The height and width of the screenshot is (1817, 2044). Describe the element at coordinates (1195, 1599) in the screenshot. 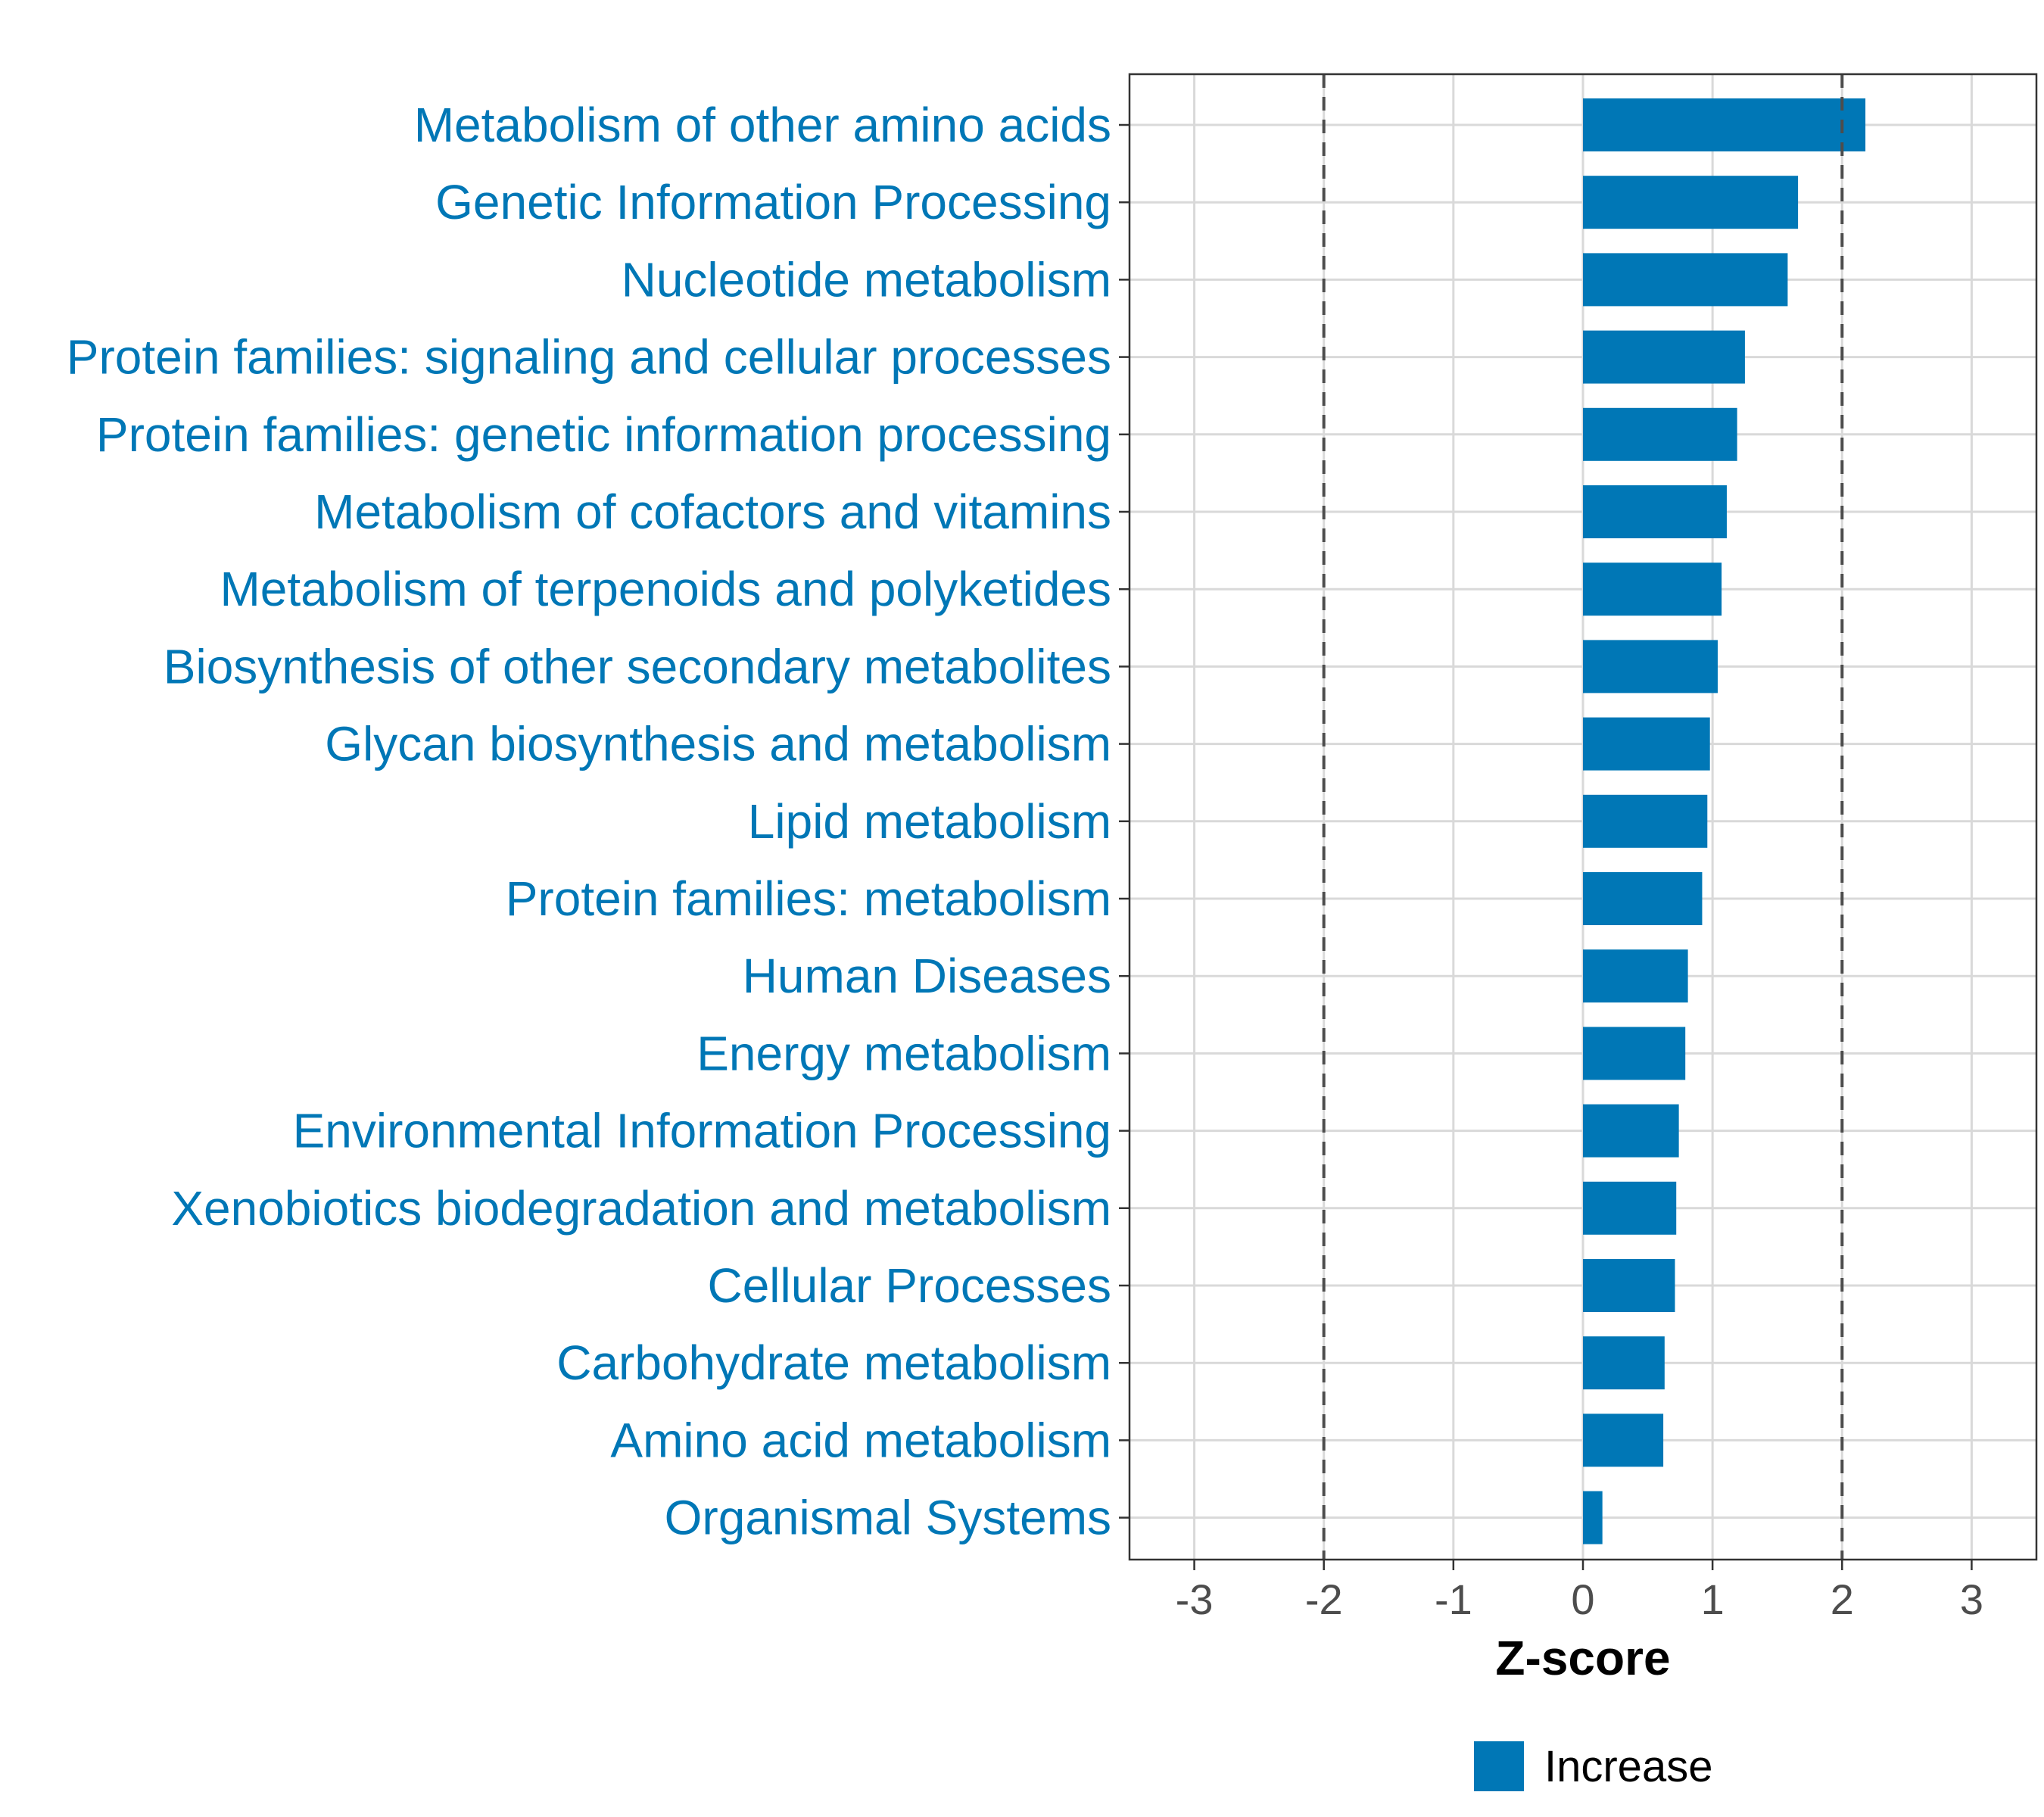

I see `x-tick-label: -3` at that location.